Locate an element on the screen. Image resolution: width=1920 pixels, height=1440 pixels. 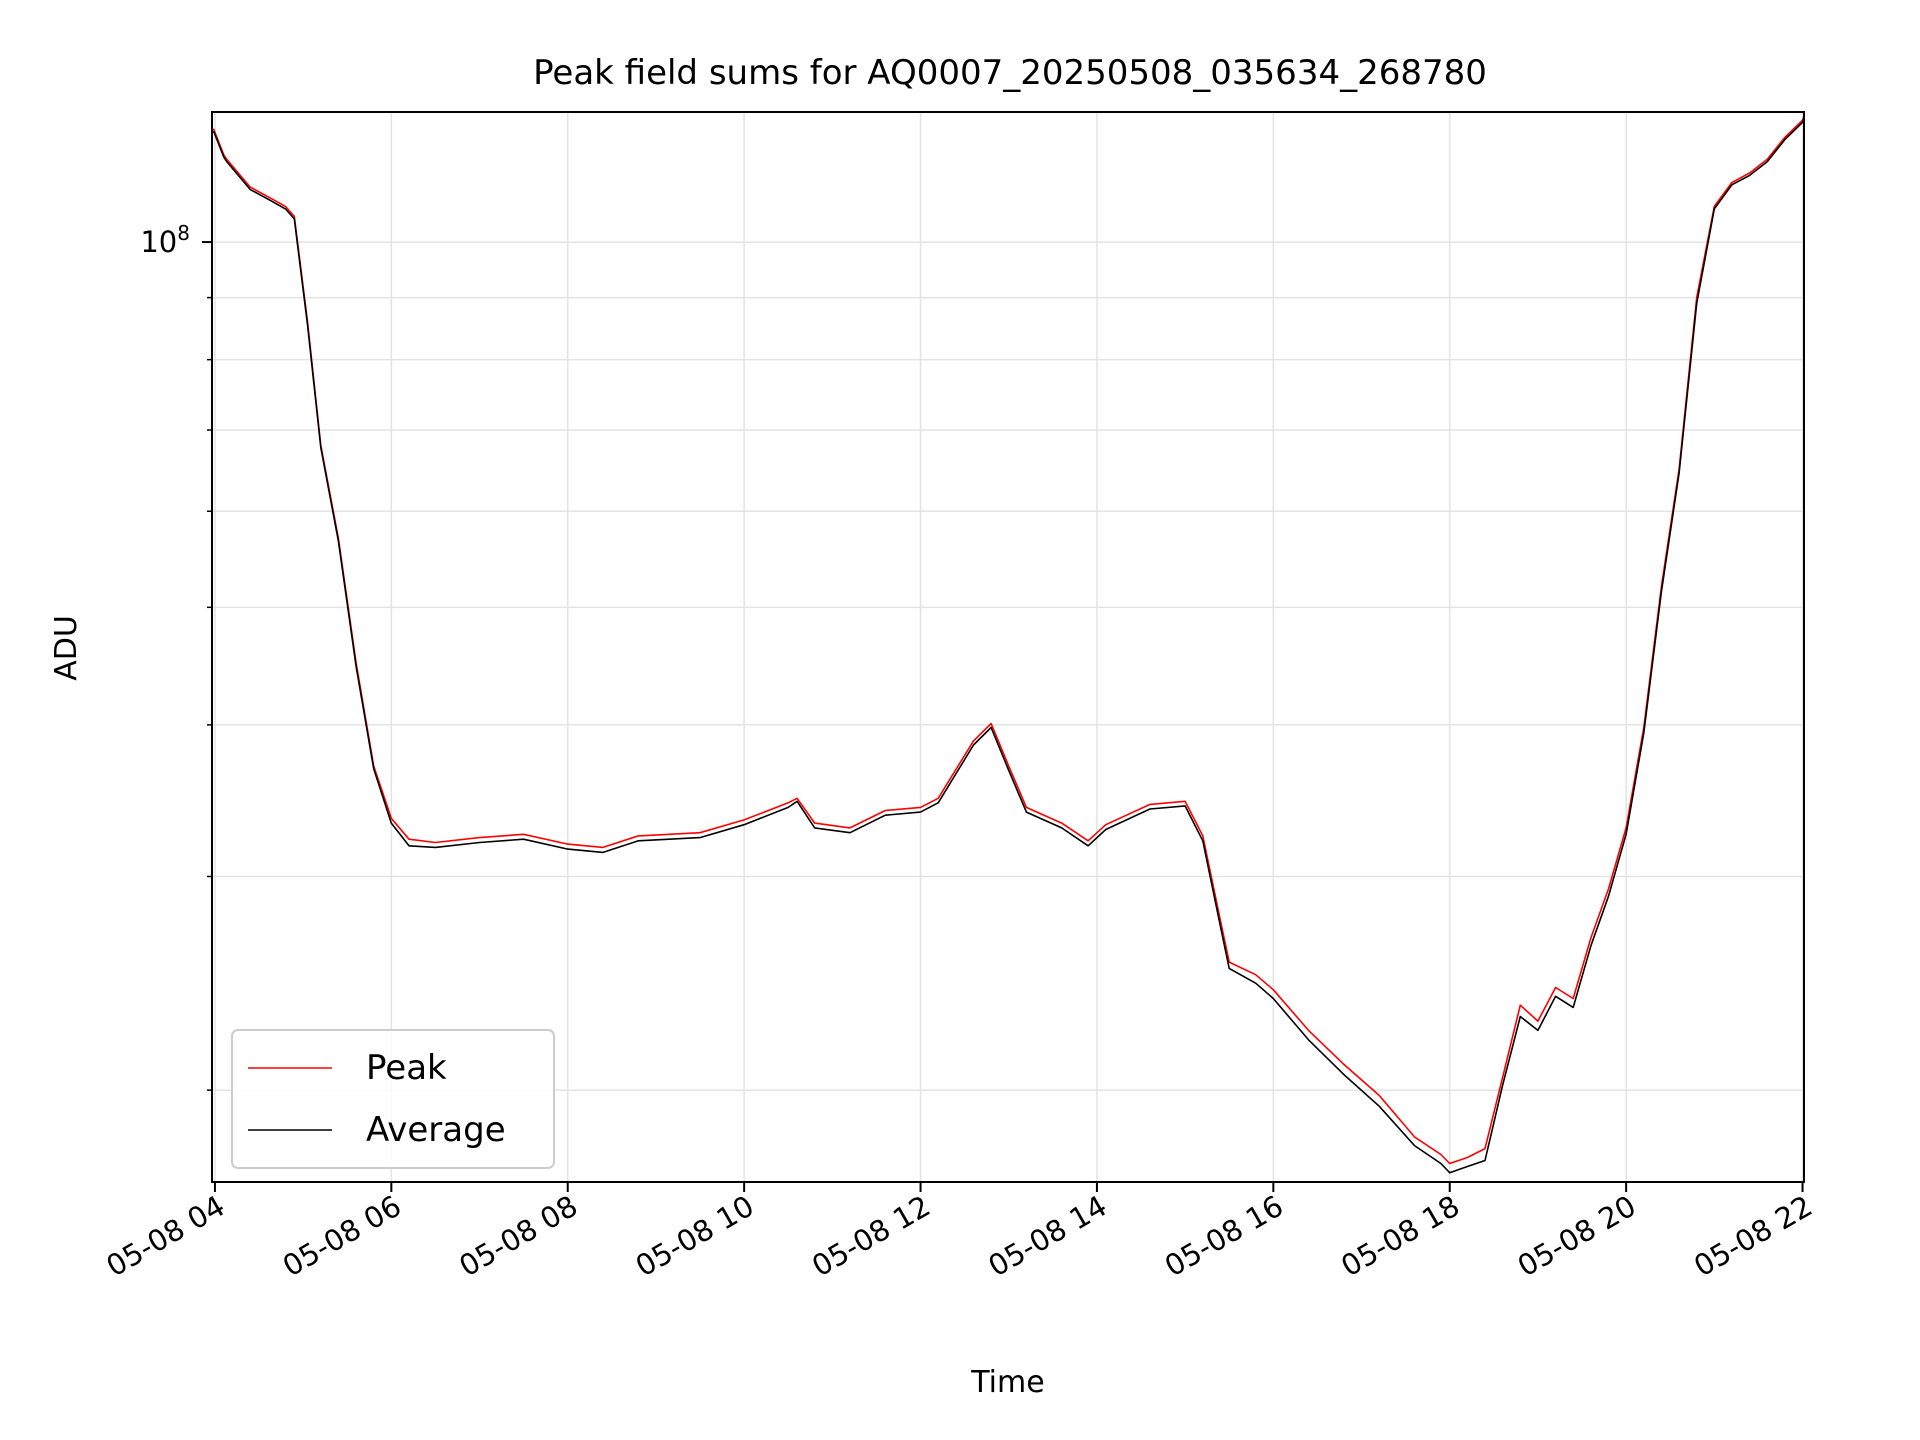
legend-label: Peak is located at coordinates (406, 1068).